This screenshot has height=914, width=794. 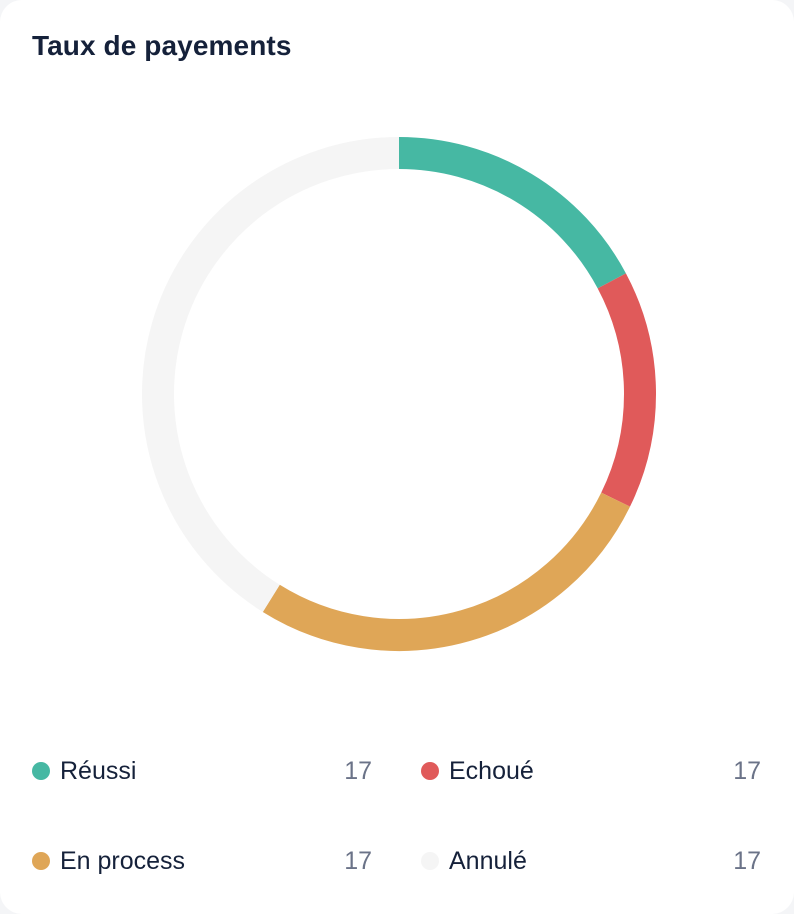 I want to click on donut-segment-r-ussi, so click(x=512, y=213).